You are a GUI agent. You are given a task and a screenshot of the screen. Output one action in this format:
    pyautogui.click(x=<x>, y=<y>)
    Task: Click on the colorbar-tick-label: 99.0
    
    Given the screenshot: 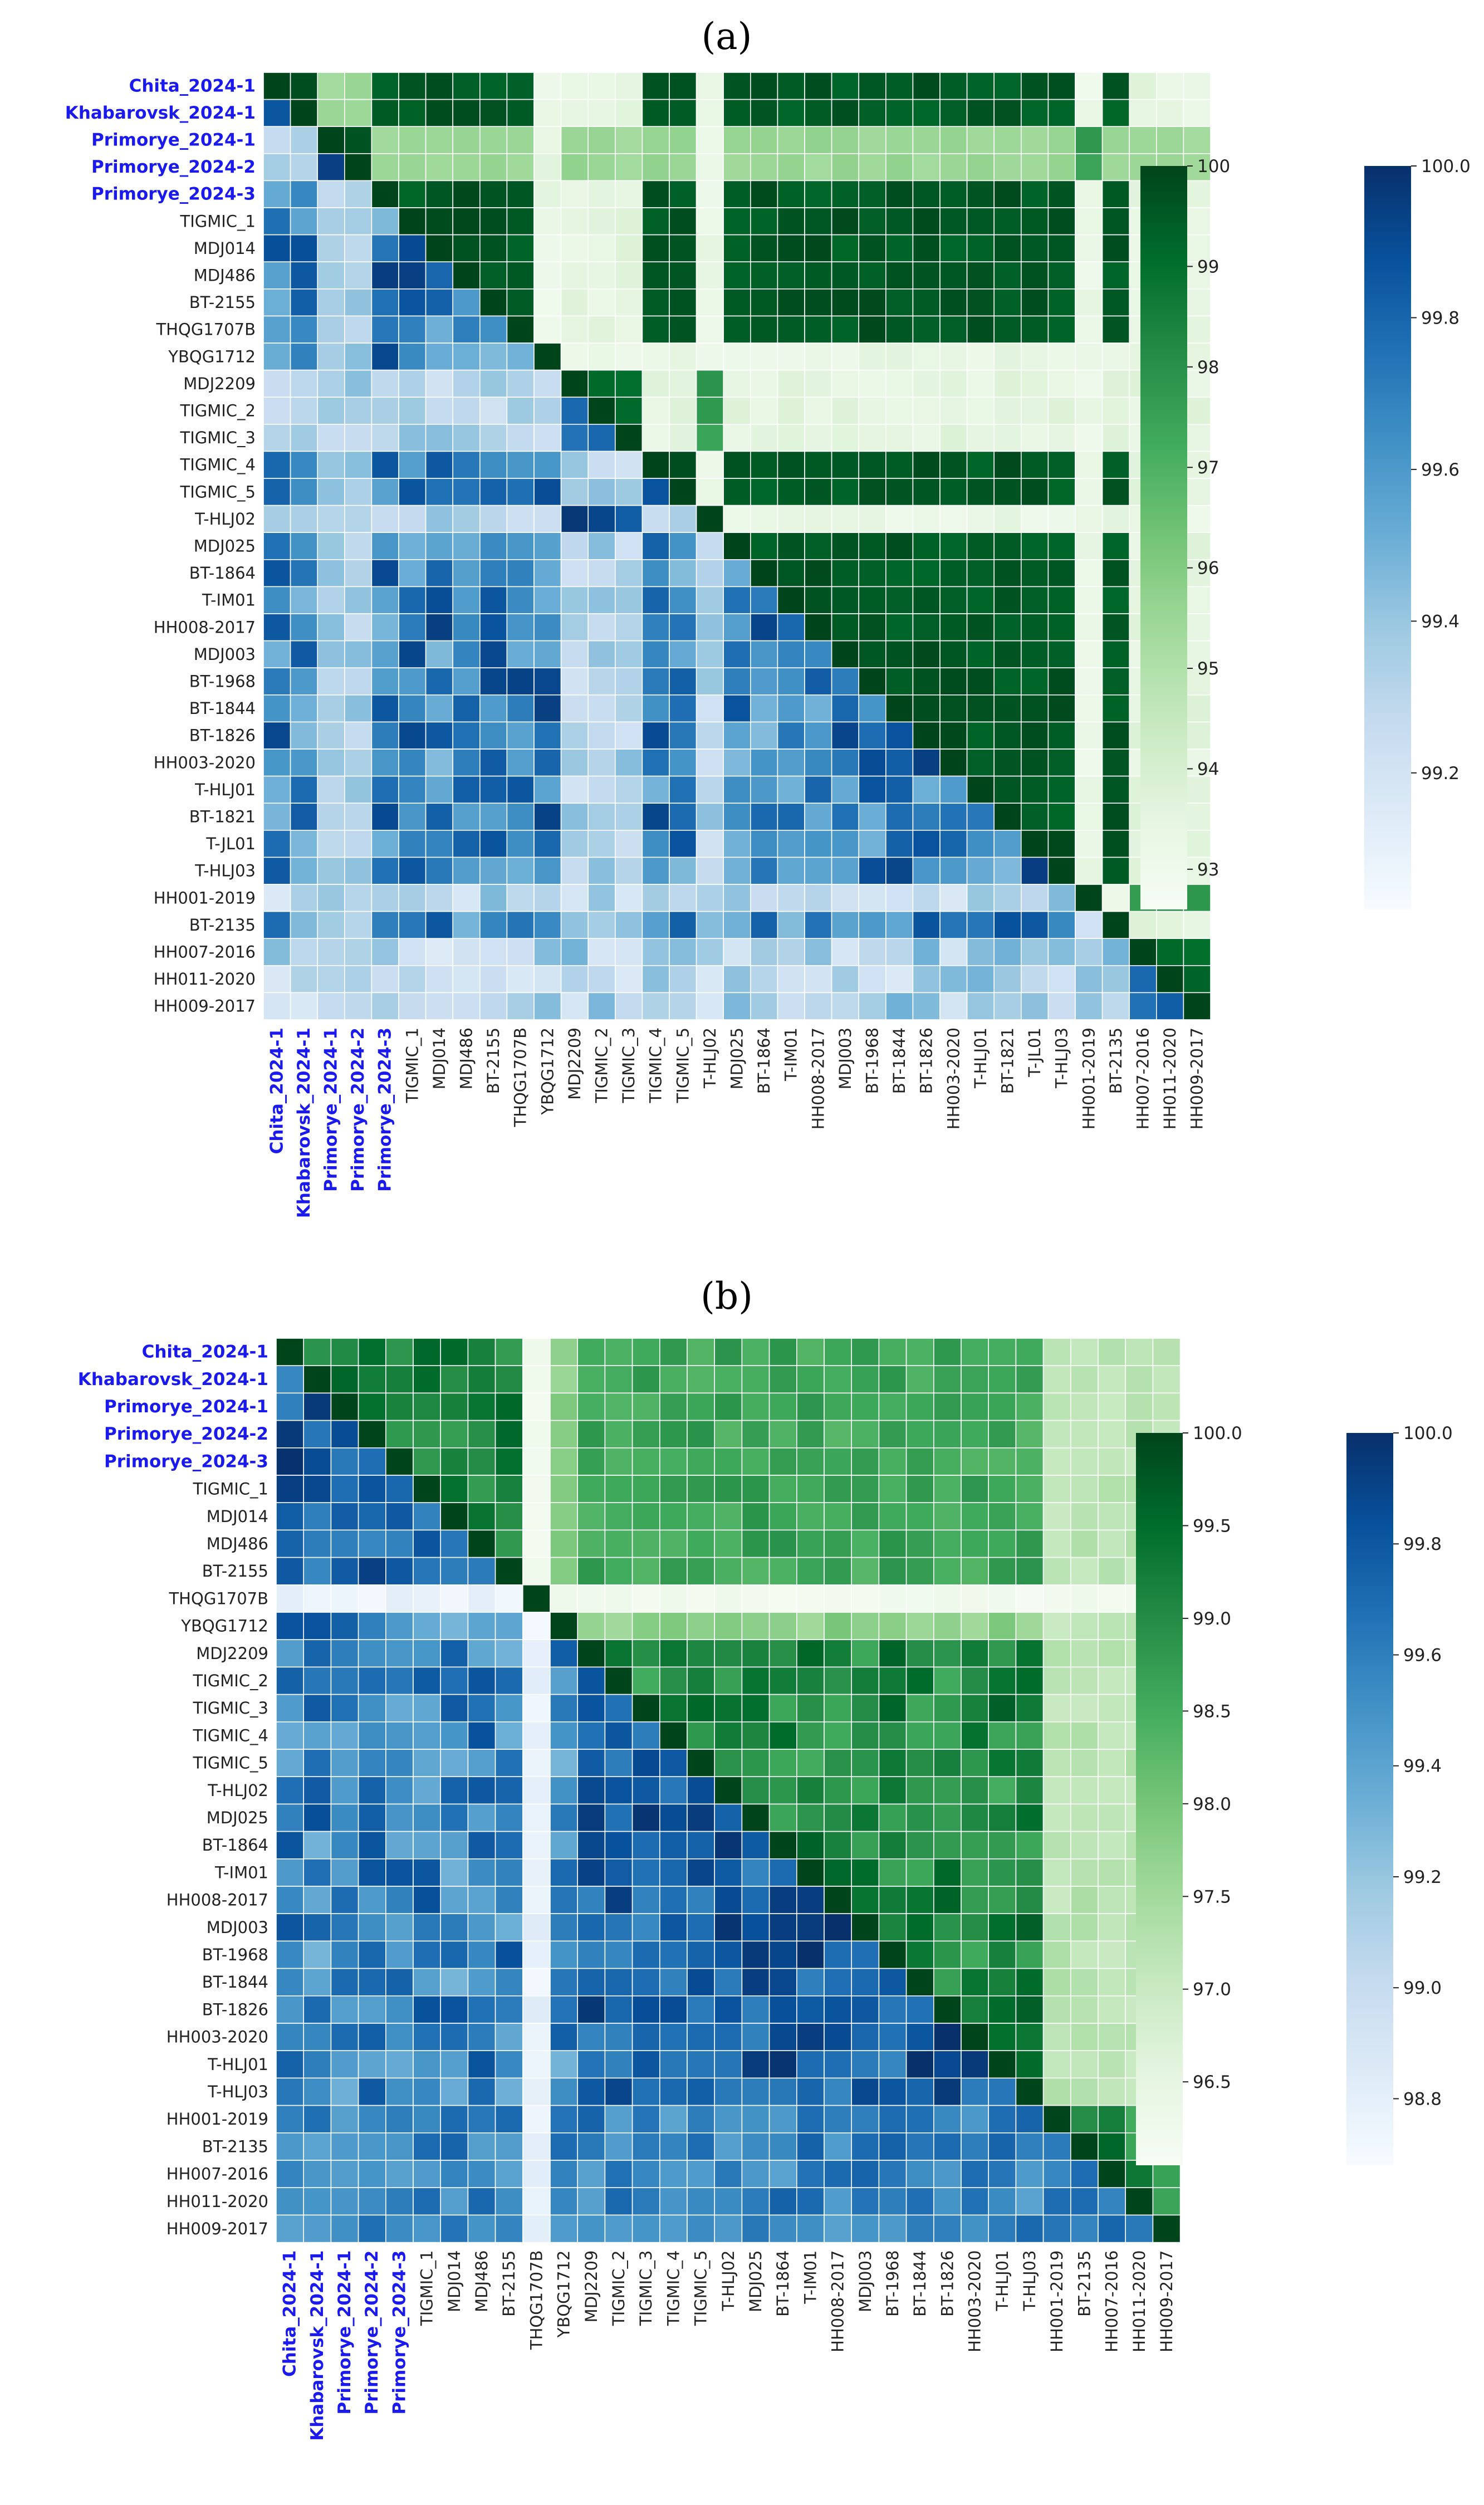 What is the action you would take?
    pyautogui.click(x=1212, y=1619)
    